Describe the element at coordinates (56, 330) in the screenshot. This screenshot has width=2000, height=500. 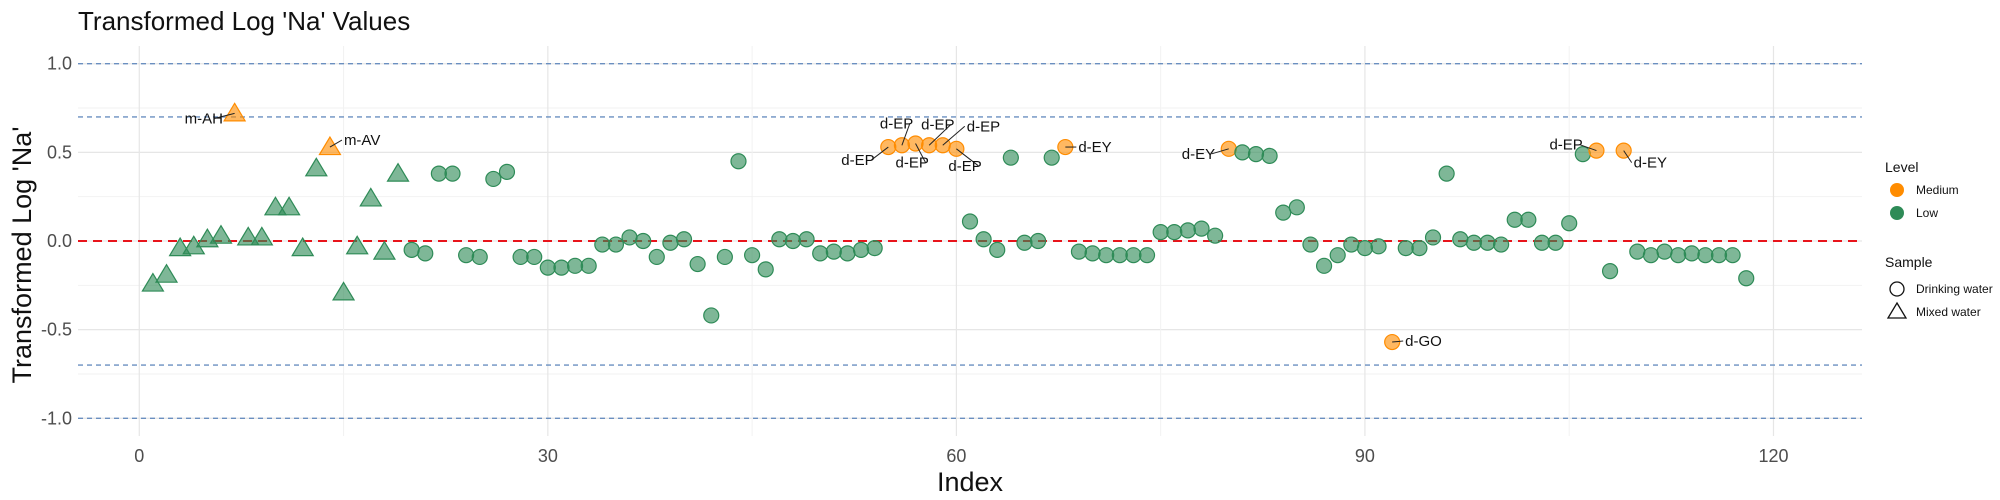
I see `y-tick-label: -0.5` at that location.